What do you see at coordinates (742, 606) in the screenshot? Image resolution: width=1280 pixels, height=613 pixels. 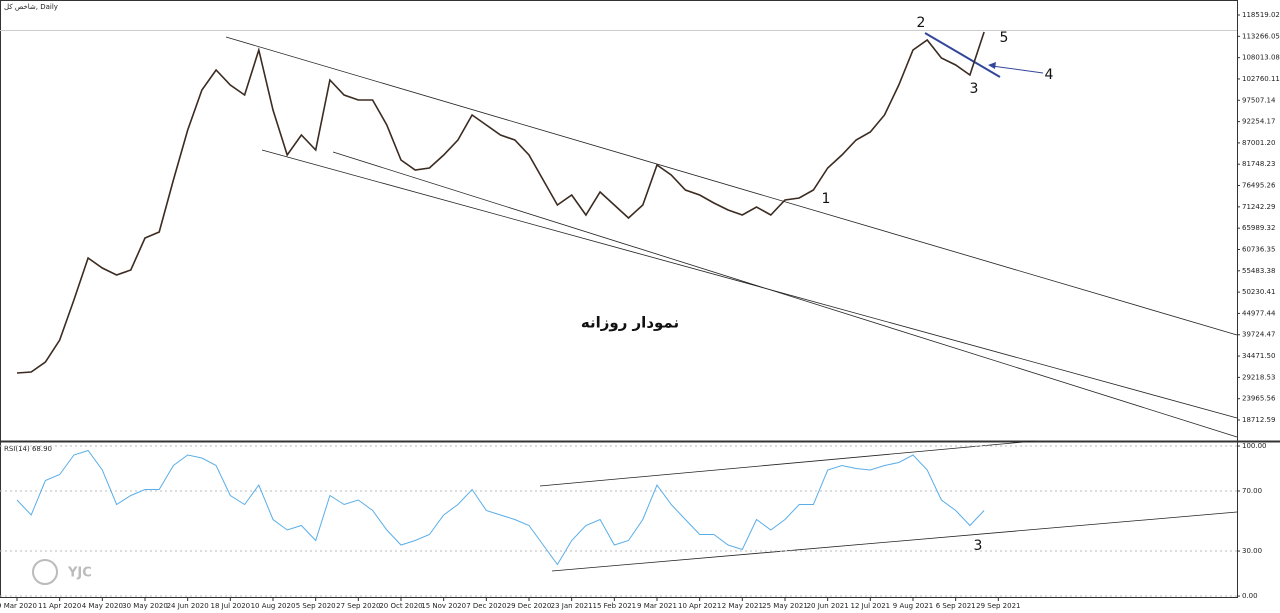 I see `x-tick-label: 2 May 2021` at bounding box center [742, 606].